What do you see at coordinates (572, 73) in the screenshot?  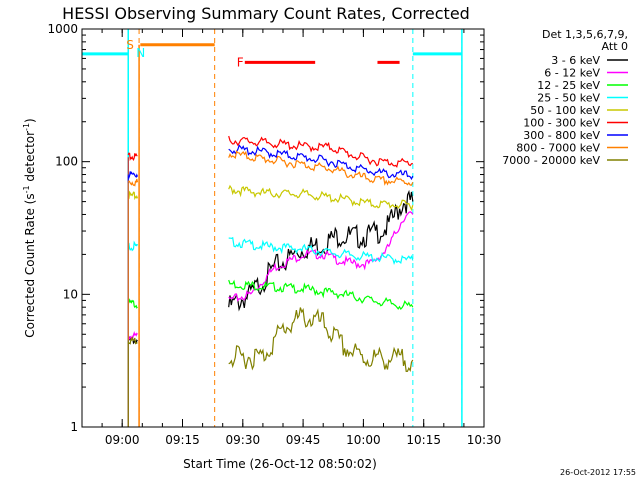 I see `legend-label: 6 - 12 keV` at bounding box center [572, 73].